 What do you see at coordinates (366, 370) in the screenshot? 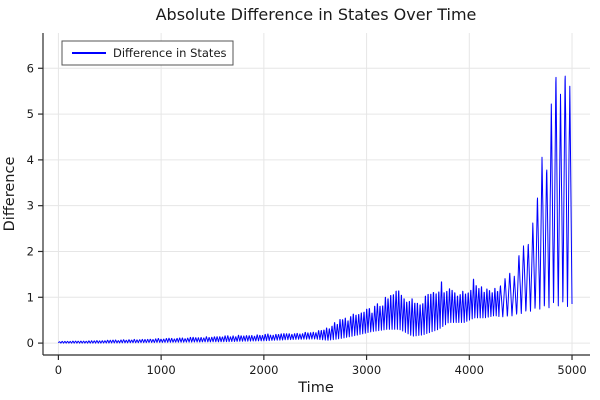
I see `x-tick-label: 3000` at bounding box center [366, 370].